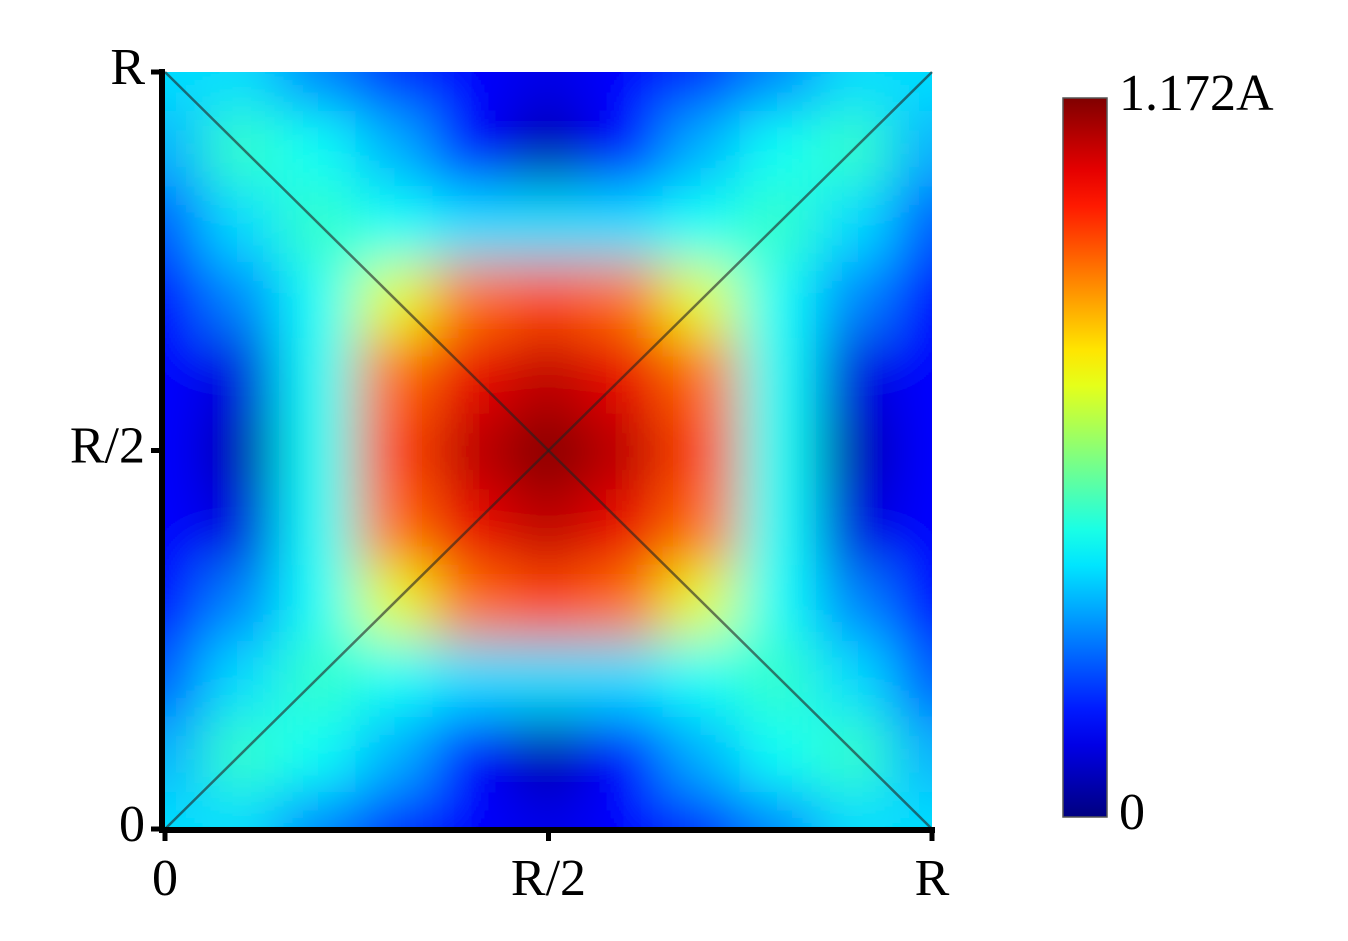  What do you see at coordinates (1085, 457) in the screenshot?
I see `colorbar` at bounding box center [1085, 457].